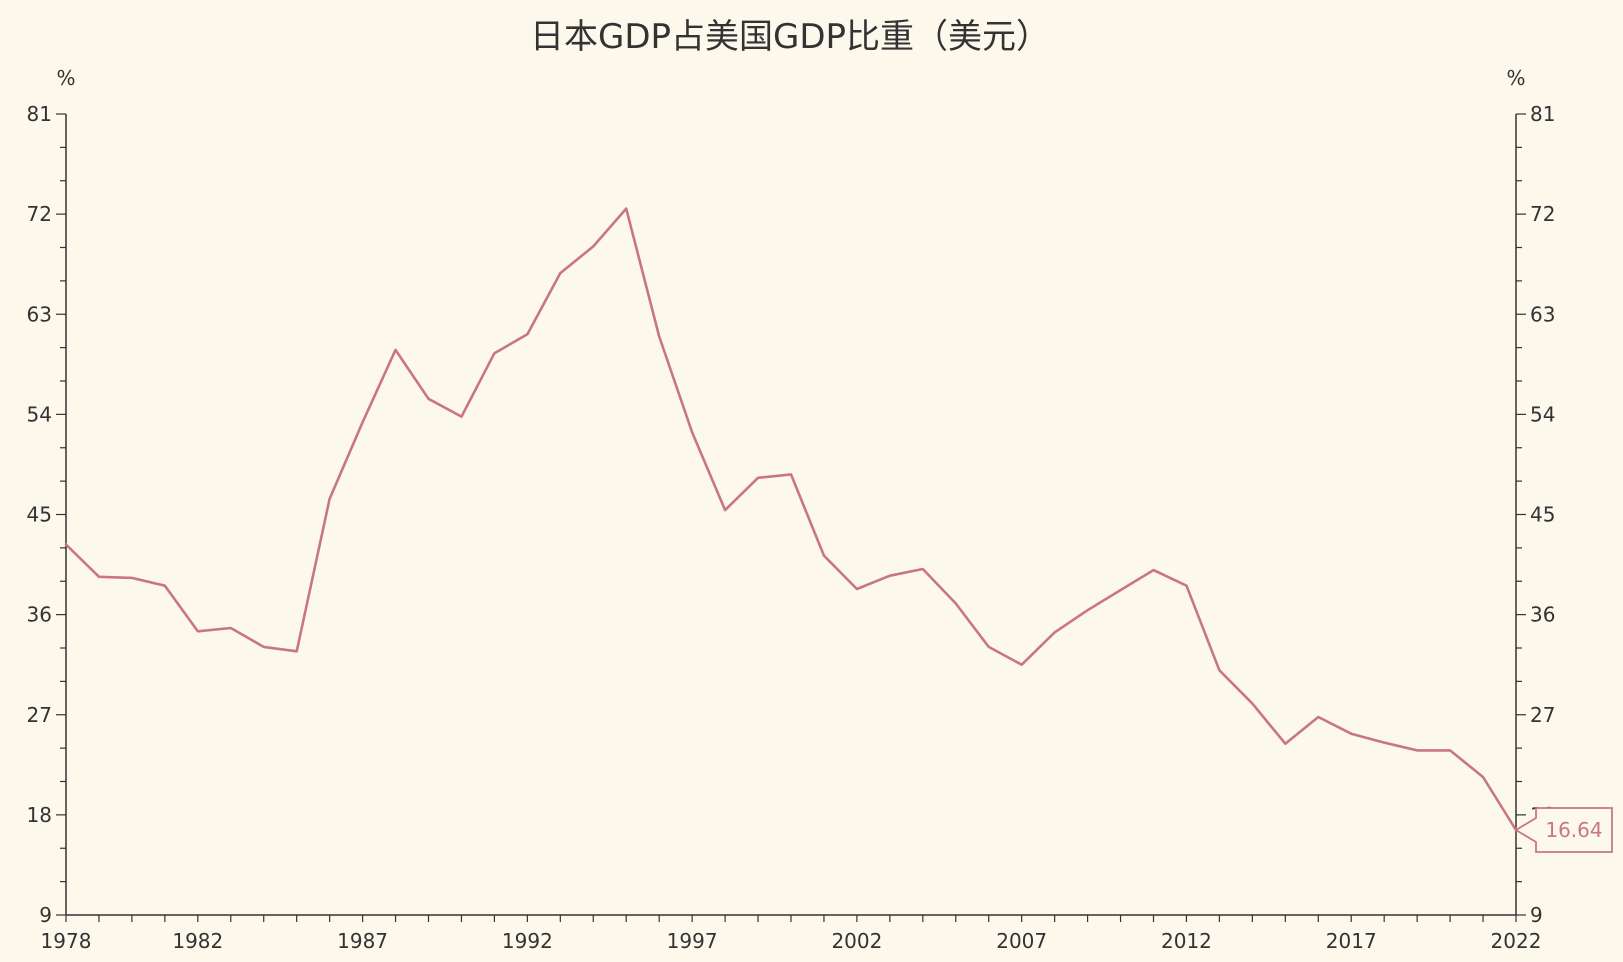 This screenshot has width=1623, height=962. I want to click on y-tick-label-left: 81, so click(39, 114).